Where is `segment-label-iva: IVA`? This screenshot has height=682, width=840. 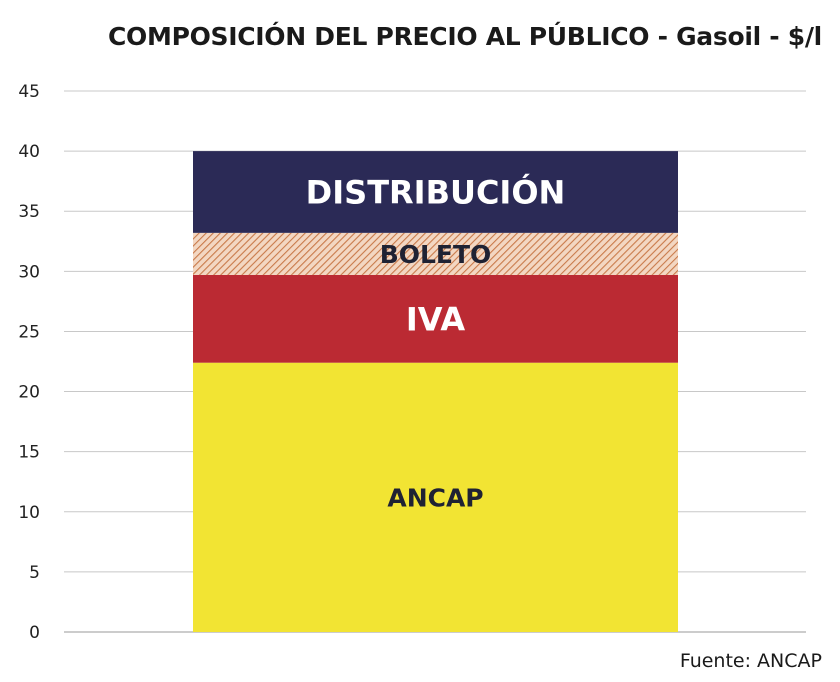 segment-label-iva: IVA is located at coordinates (436, 319).